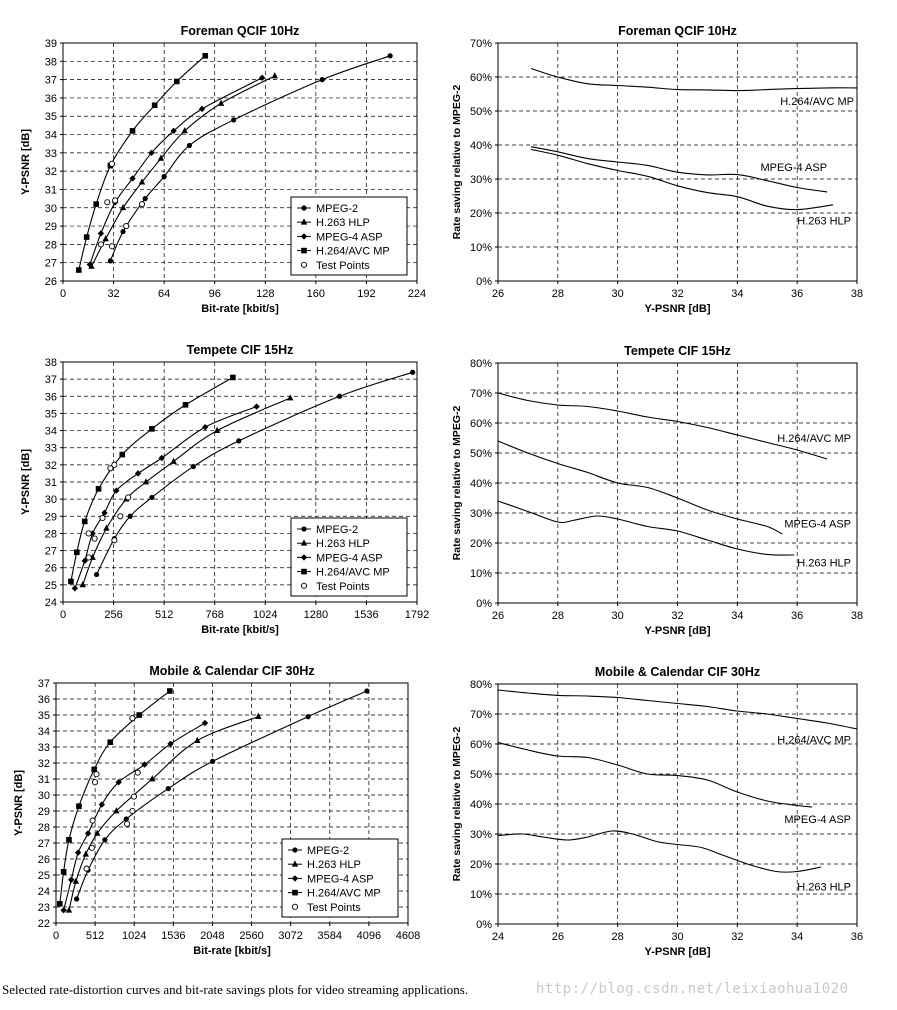 This screenshot has height=1010, width=897. I want to click on y-axis-label: Y-PSNR [dB], so click(26, 482).